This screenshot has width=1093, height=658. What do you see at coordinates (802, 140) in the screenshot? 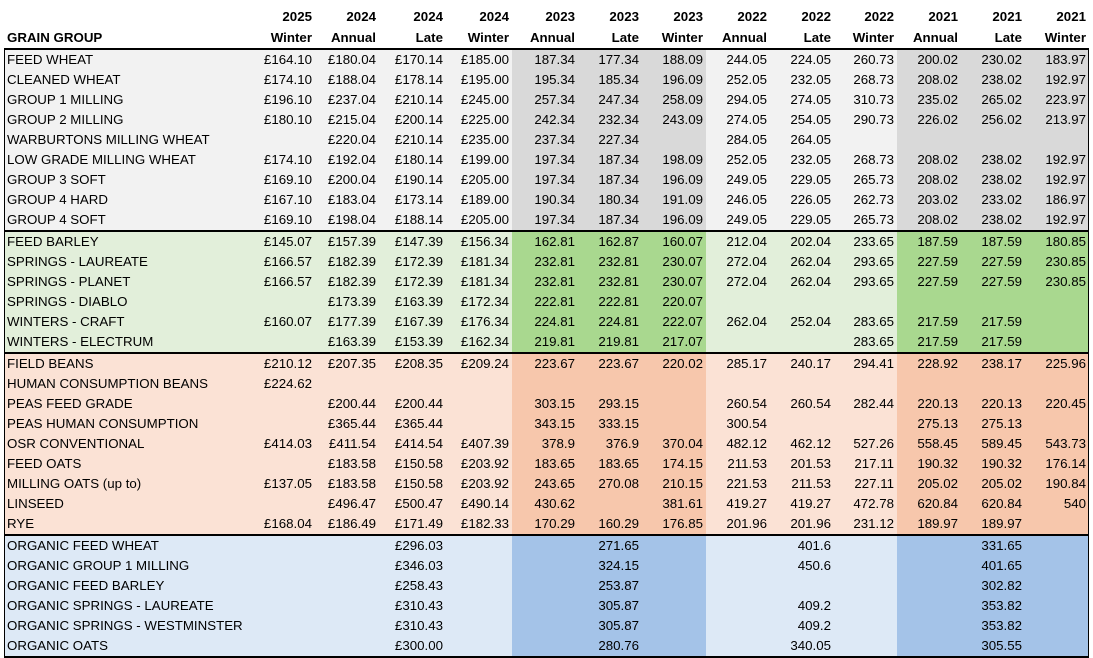
I see `price-cell: 264.05` at bounding box center [802, 140].